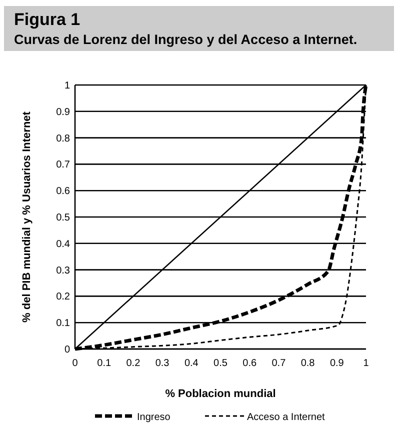 This screenshot has height=441, width=403. Describe the element at coordinates (286, 417) in the screenshot. I see `legend-label: Acceso a Internet` at that location.